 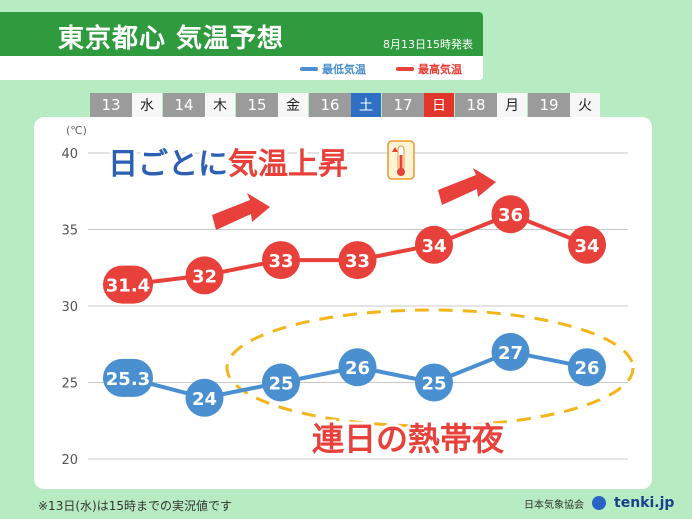 What do you see at coordinates (401, 160) in the screenshot?
I see `thermometer-icon` at bounding box center [401, 160].